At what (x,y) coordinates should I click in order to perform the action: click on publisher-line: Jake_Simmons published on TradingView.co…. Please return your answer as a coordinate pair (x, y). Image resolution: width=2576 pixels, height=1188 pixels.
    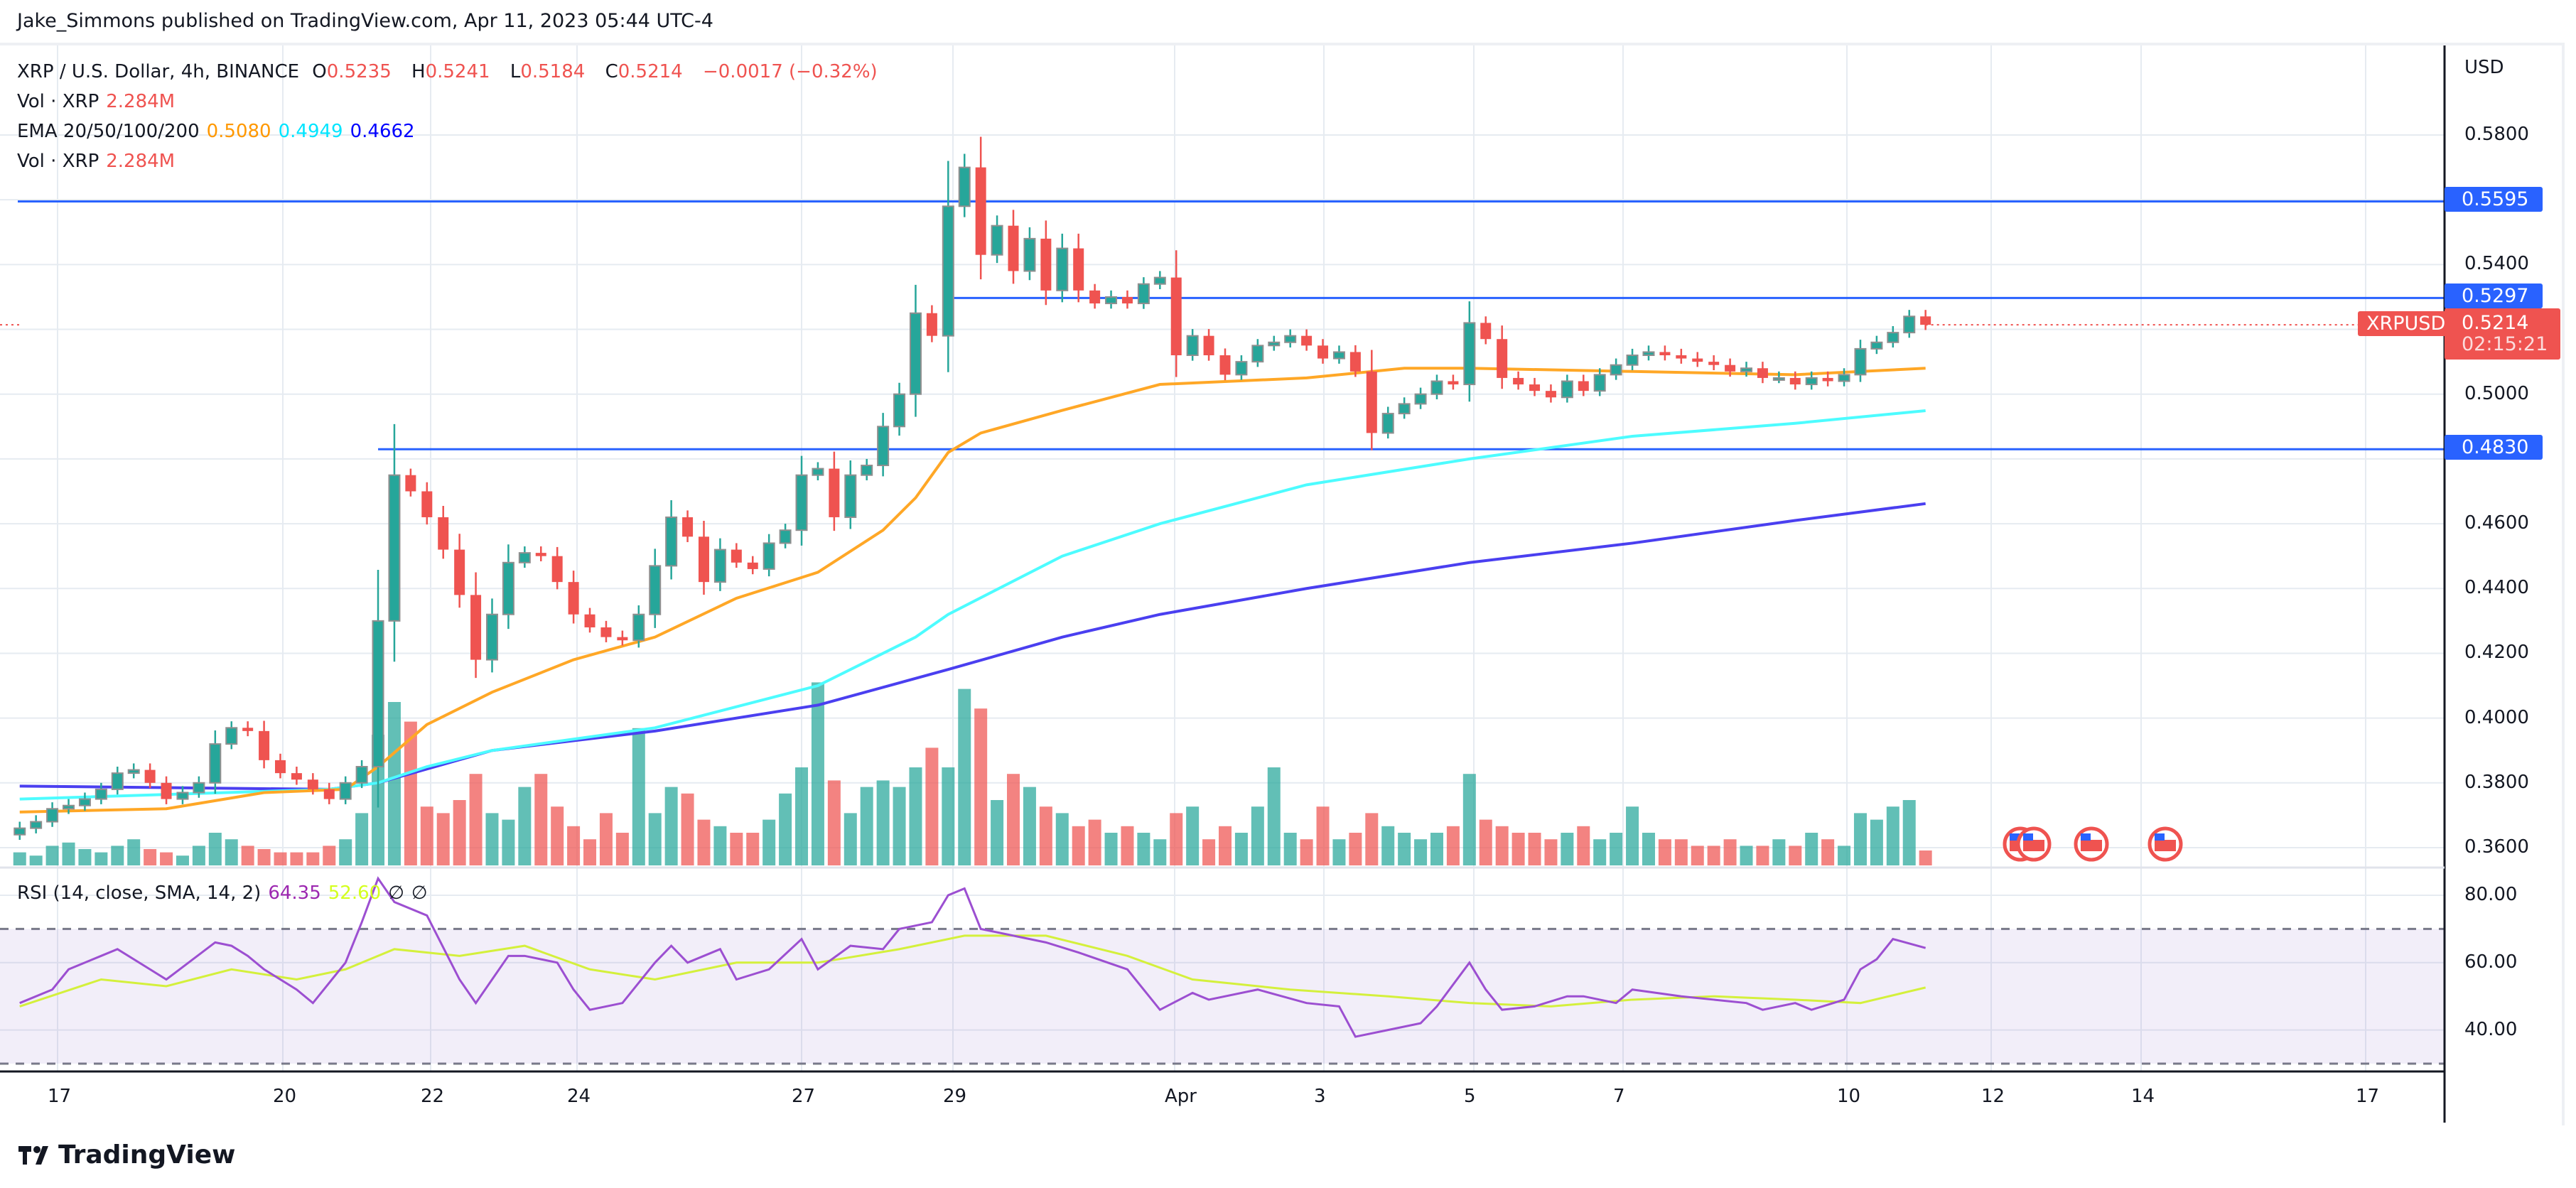
    Looking at the image, I should click on (365, 21).